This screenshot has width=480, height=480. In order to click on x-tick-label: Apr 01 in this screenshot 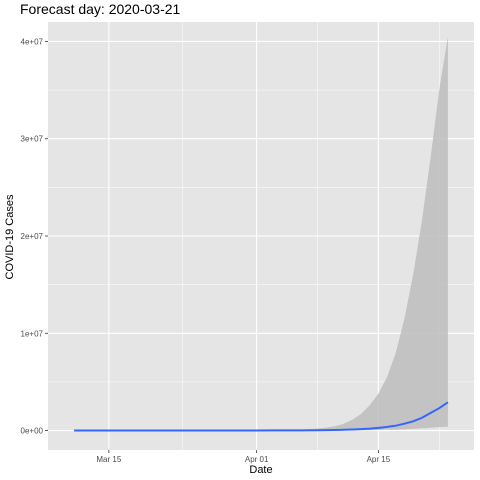, I will do `click(257, 459)`.